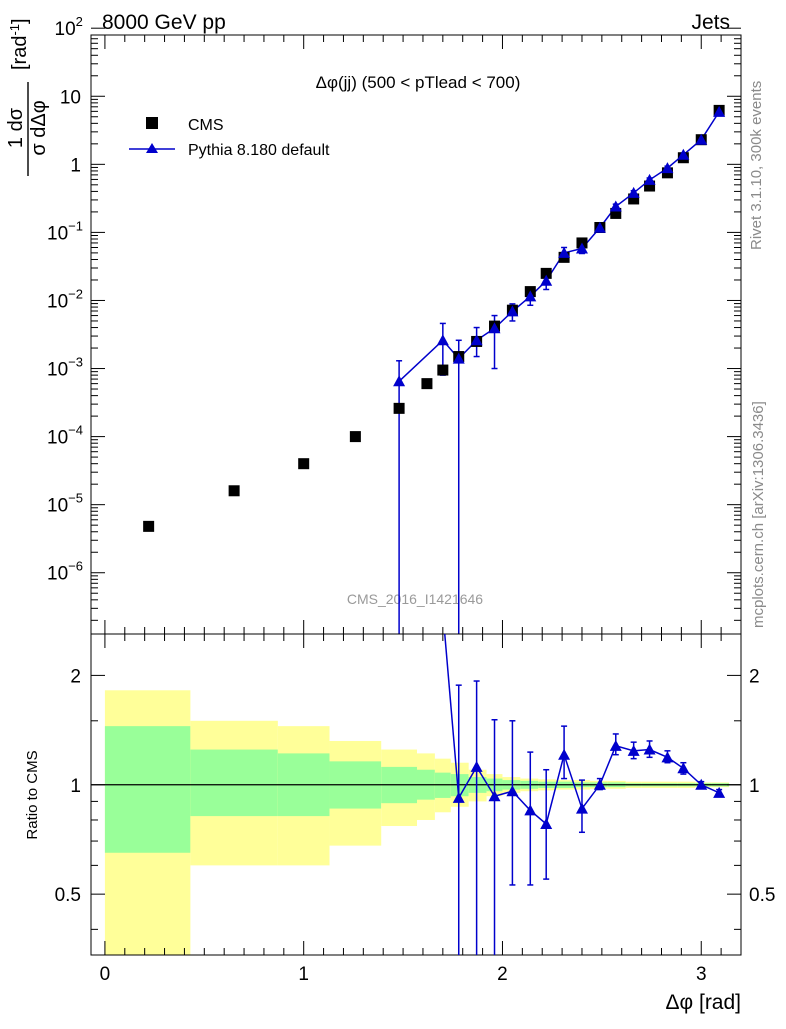 The height and width of the screenshot is (1029, 786). What do you see at coordinates (75, 566) in the screenshot?
I see `ytick-exp: −6` at bounding box center [75, 566].